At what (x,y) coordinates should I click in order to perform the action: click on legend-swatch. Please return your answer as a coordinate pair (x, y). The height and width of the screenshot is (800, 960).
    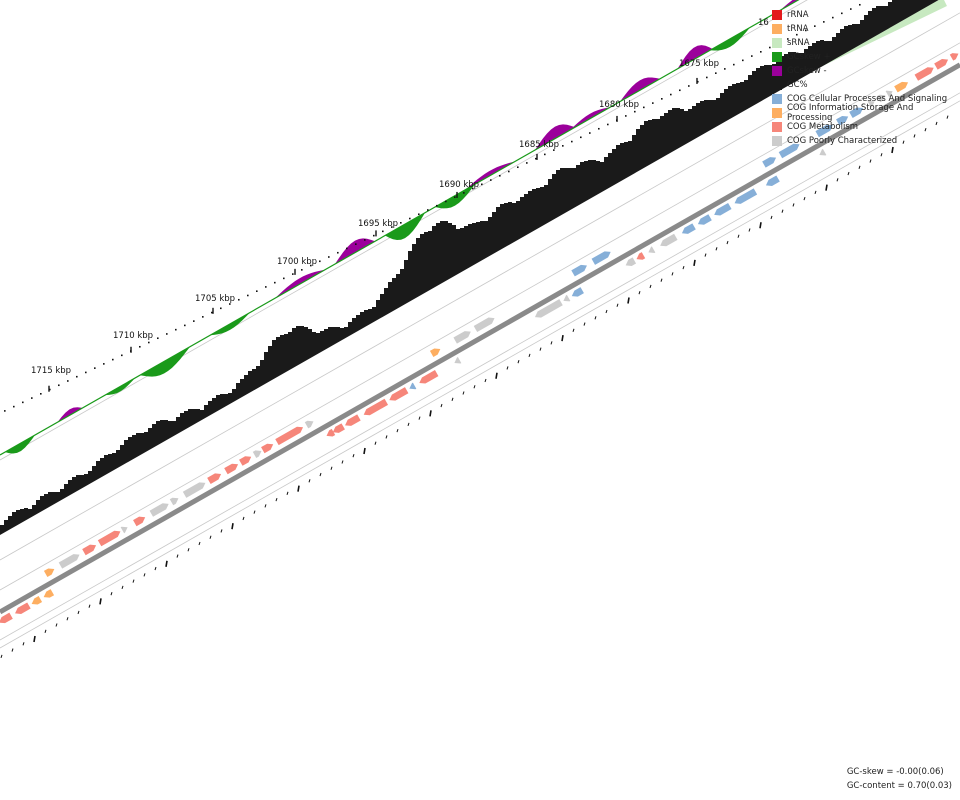
    Looking at the image, I should click on (777, 43).